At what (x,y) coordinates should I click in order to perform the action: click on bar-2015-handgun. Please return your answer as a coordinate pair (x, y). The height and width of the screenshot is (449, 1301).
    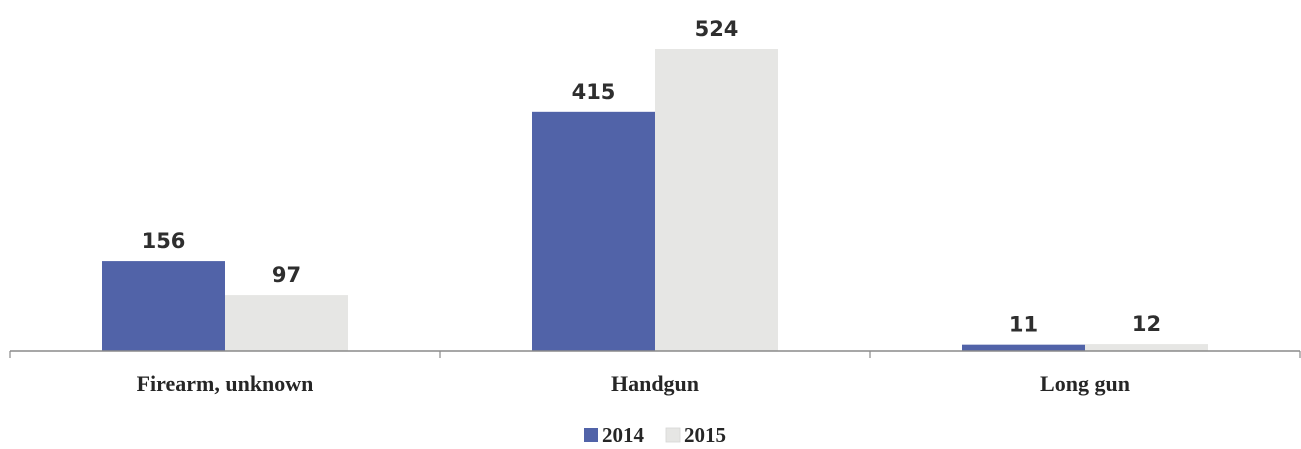
    Looking at the image, I should click on (716, 200).